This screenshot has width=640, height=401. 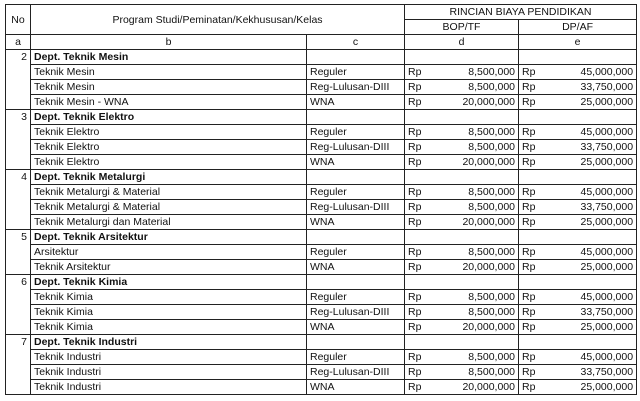 I want to click on program-name: Teknik Metalurgi & Material, so click(x=168, y=207).